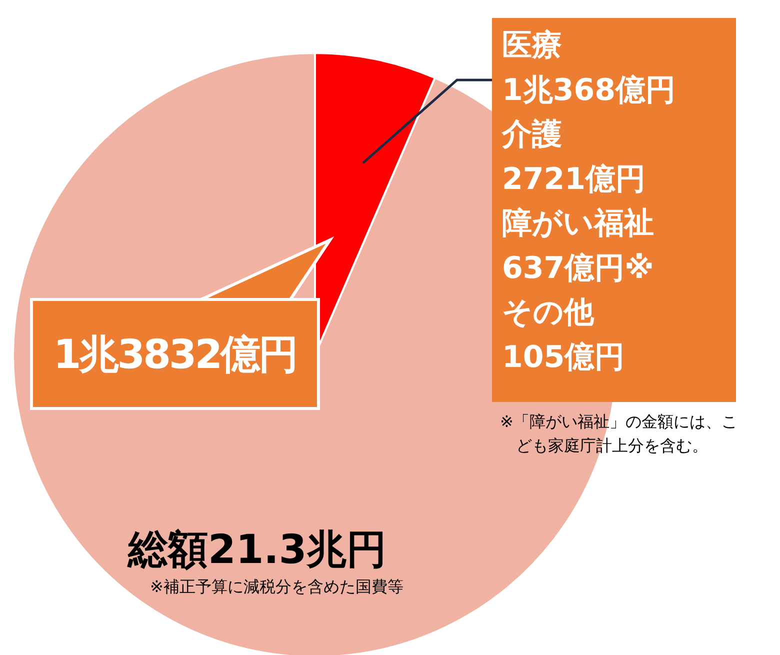  I want to click on text: その他, so click(549, 313).